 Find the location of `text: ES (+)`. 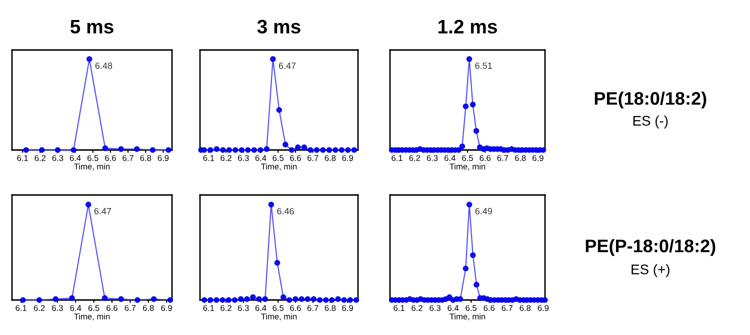

text: ES (+) is located at coordinates (651, 271).